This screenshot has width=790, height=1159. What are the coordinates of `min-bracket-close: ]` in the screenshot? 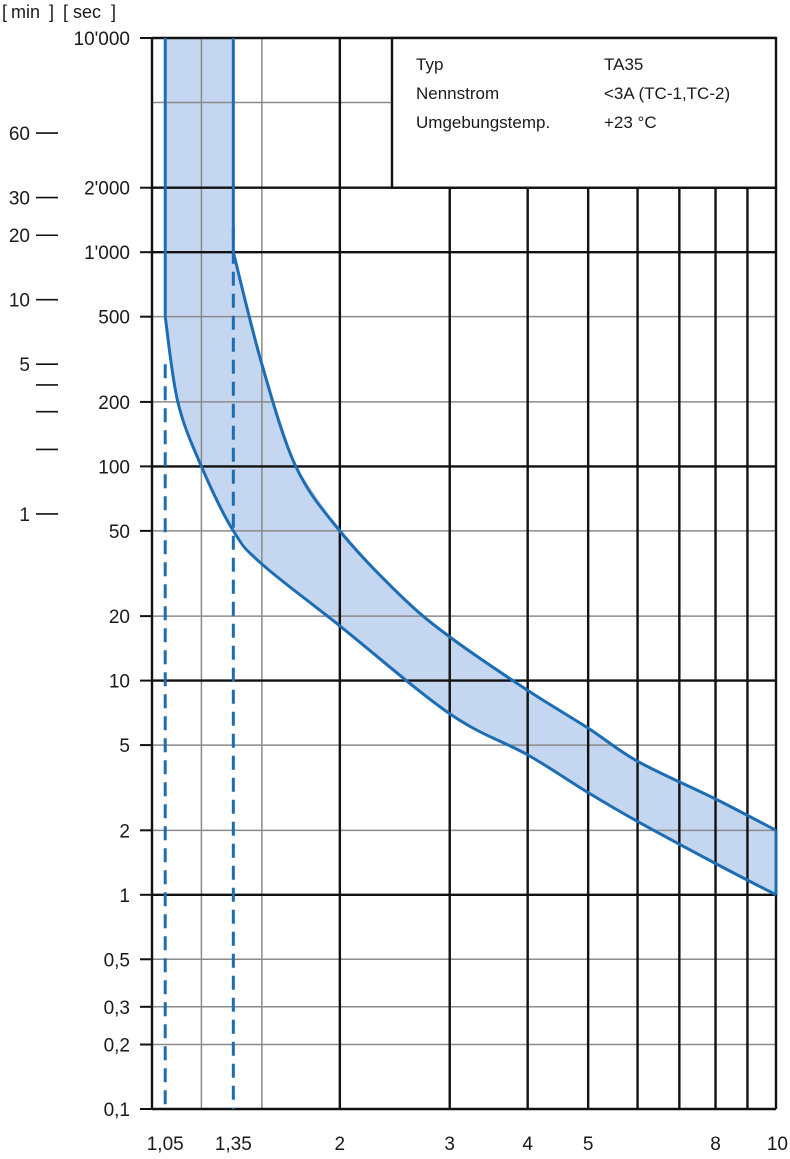 It's located at (51, 12).